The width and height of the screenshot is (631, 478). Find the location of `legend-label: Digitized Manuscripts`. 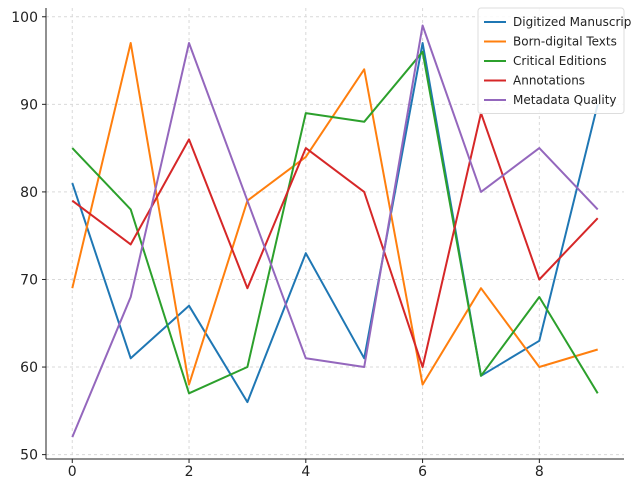

legend-label: Digitized Manuscripts is located at coordinates (572, 22).